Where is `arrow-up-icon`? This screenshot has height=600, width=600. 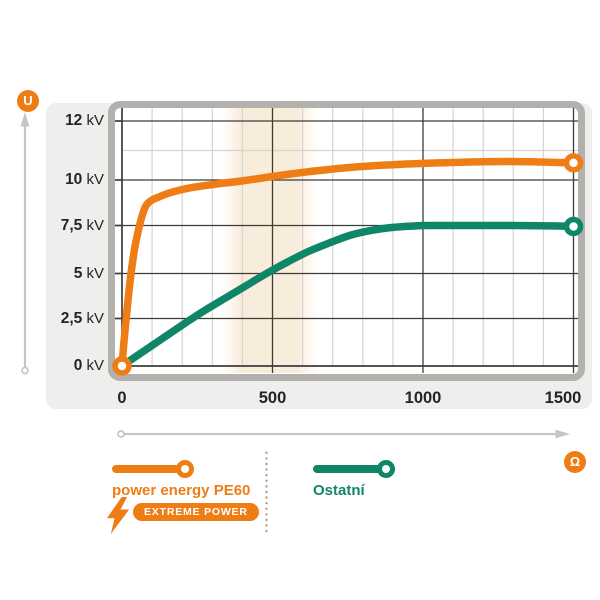 arrow-up-icon is located at coordinates (25, 119).